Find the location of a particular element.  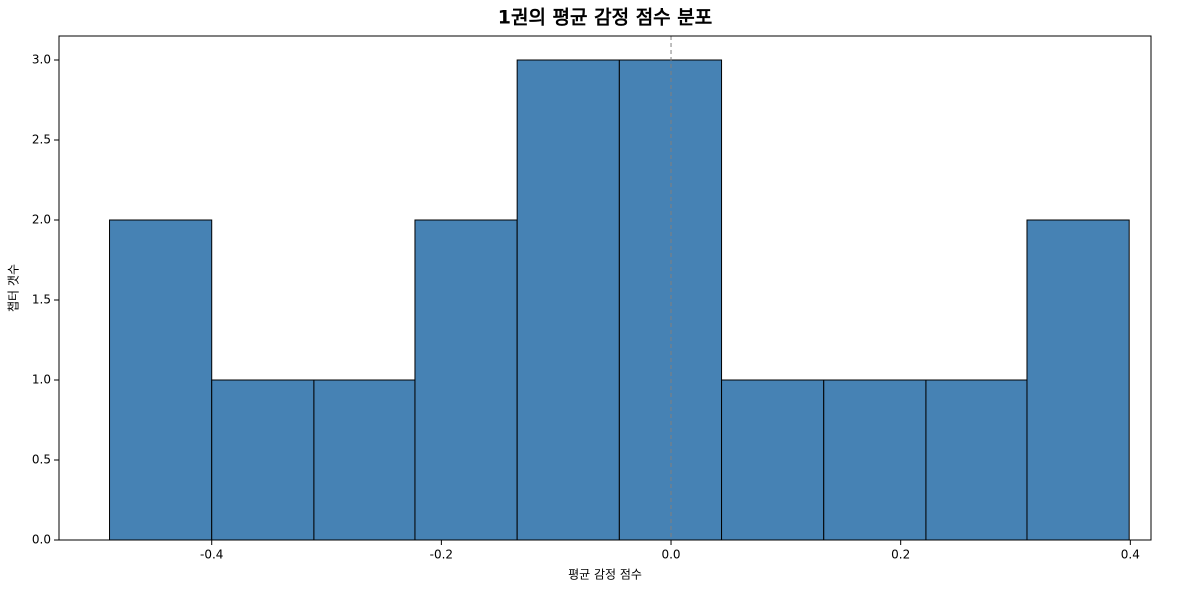

y-tick-label: 2.0 is located at coordinates (41, 220).